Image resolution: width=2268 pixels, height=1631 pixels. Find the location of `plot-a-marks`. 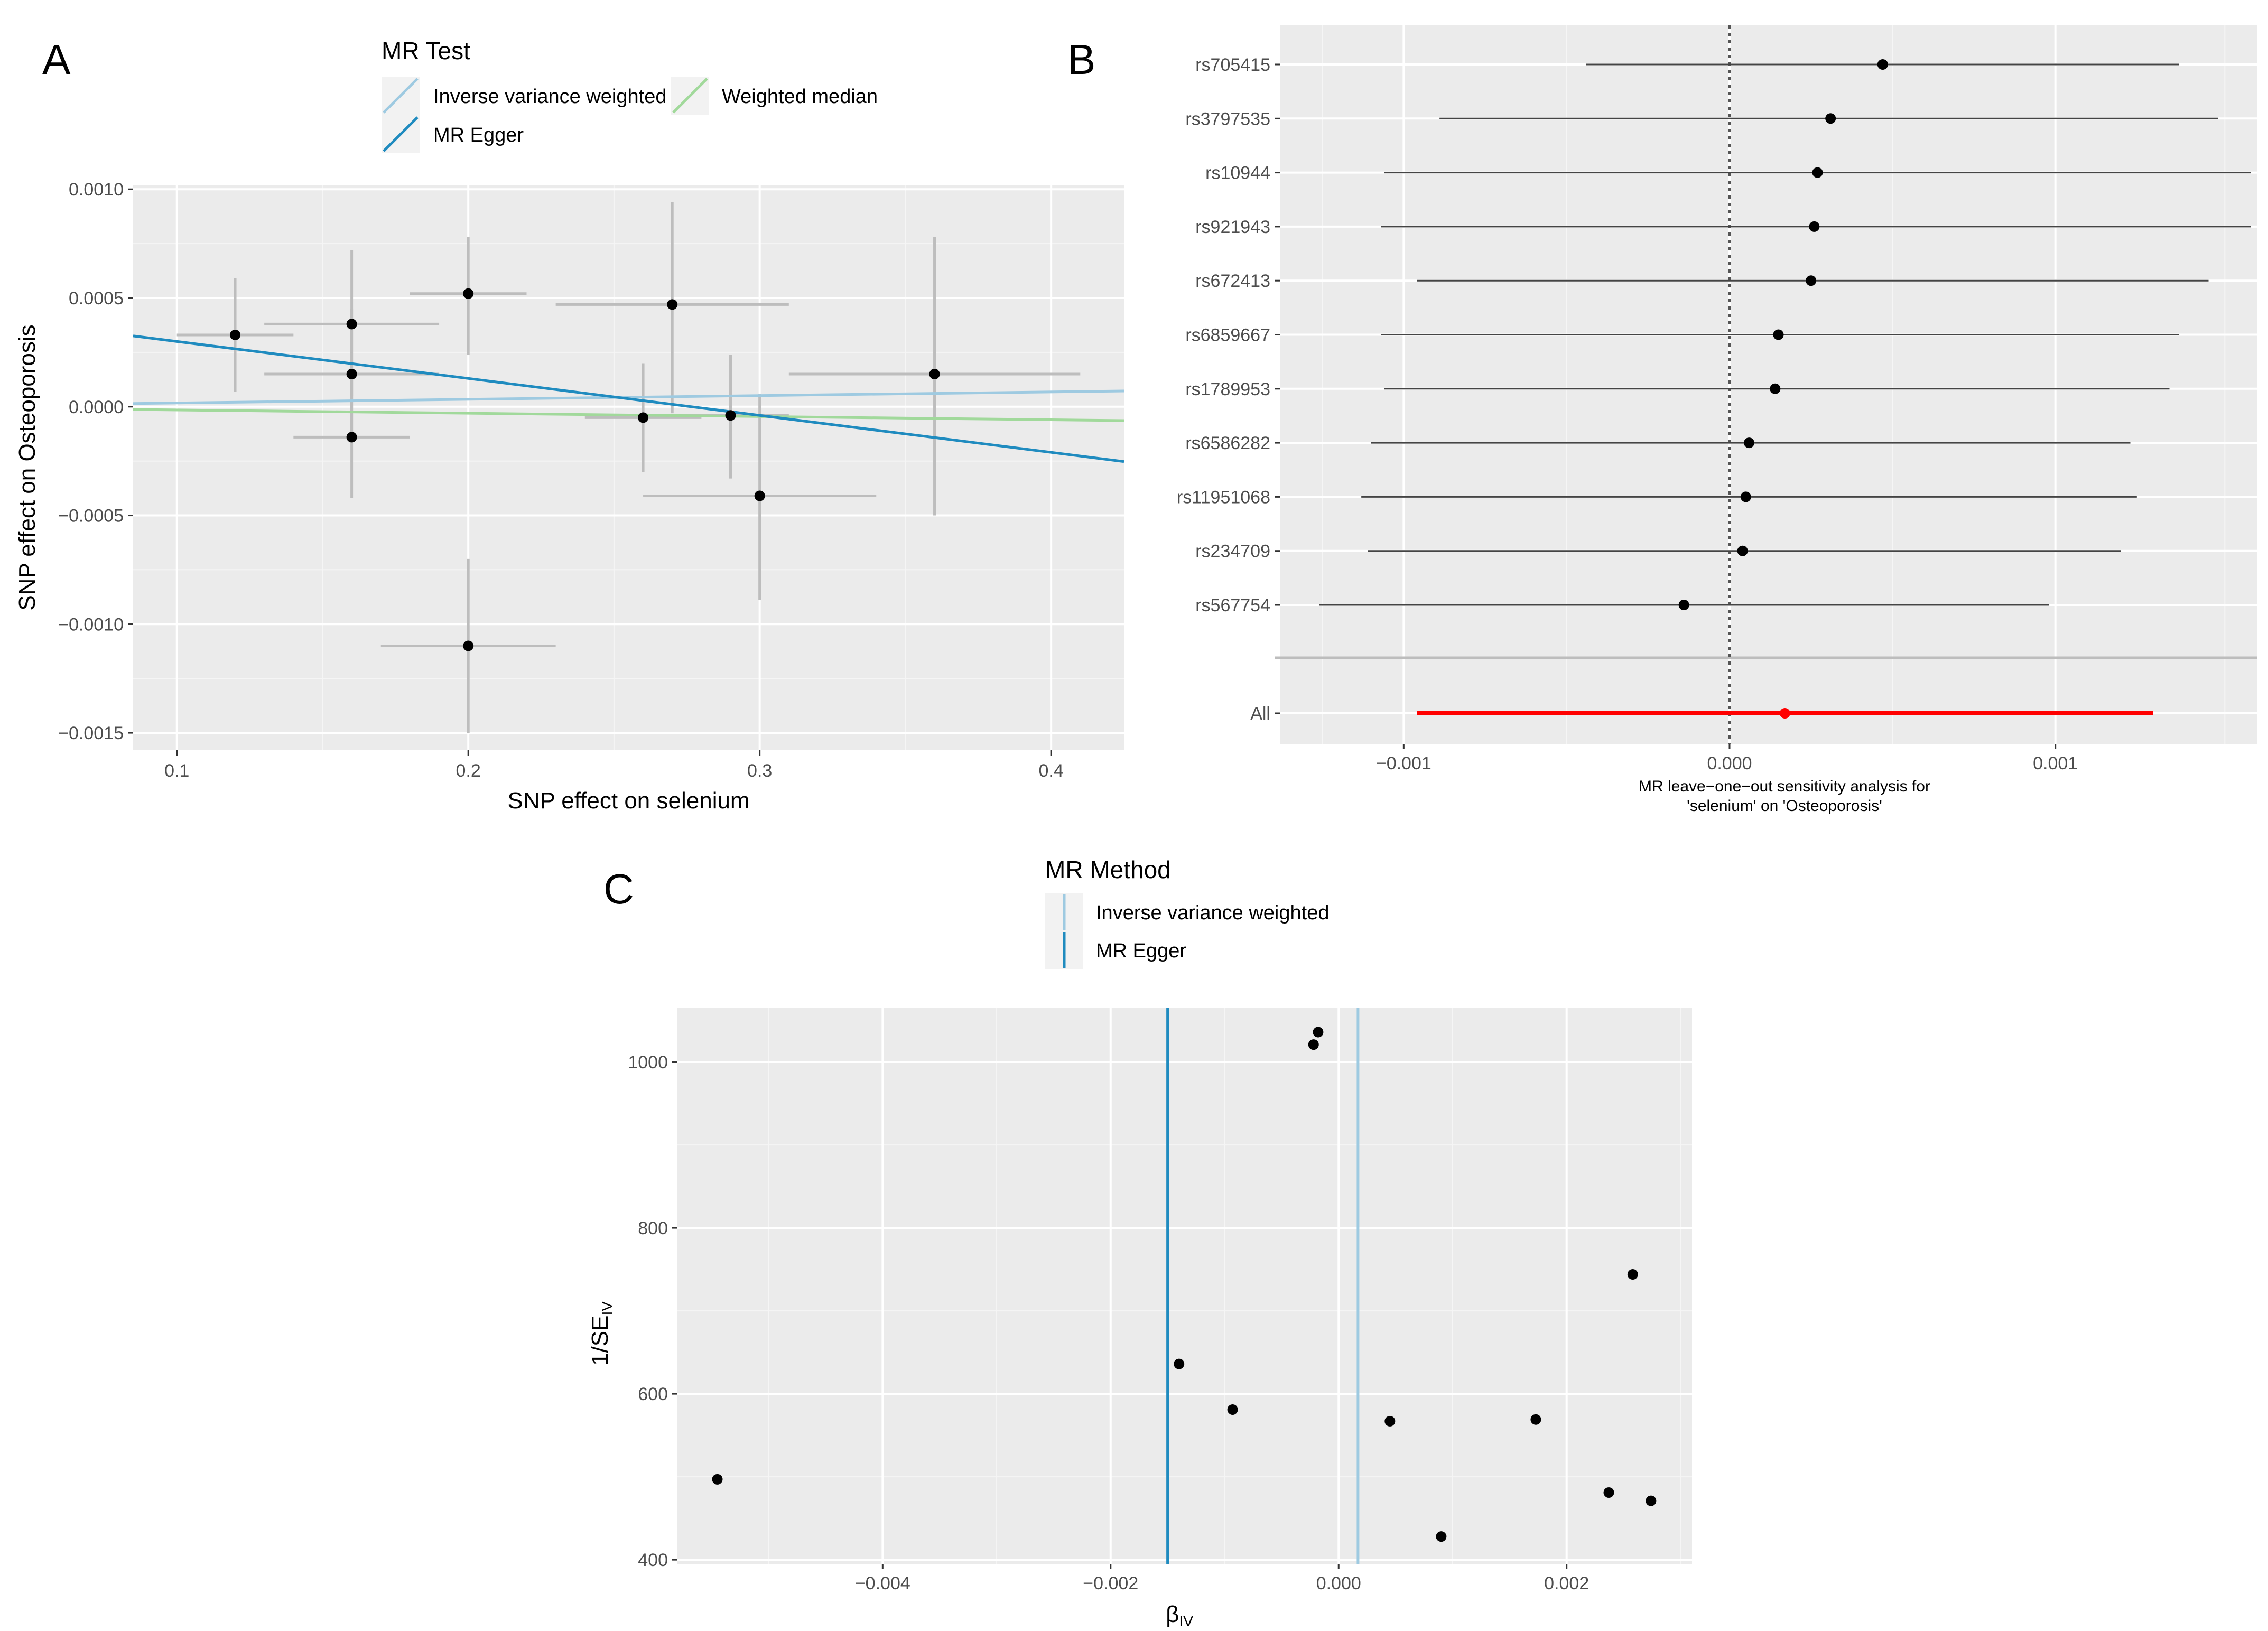

plot-a-marks is located at coordinates (628, 467).